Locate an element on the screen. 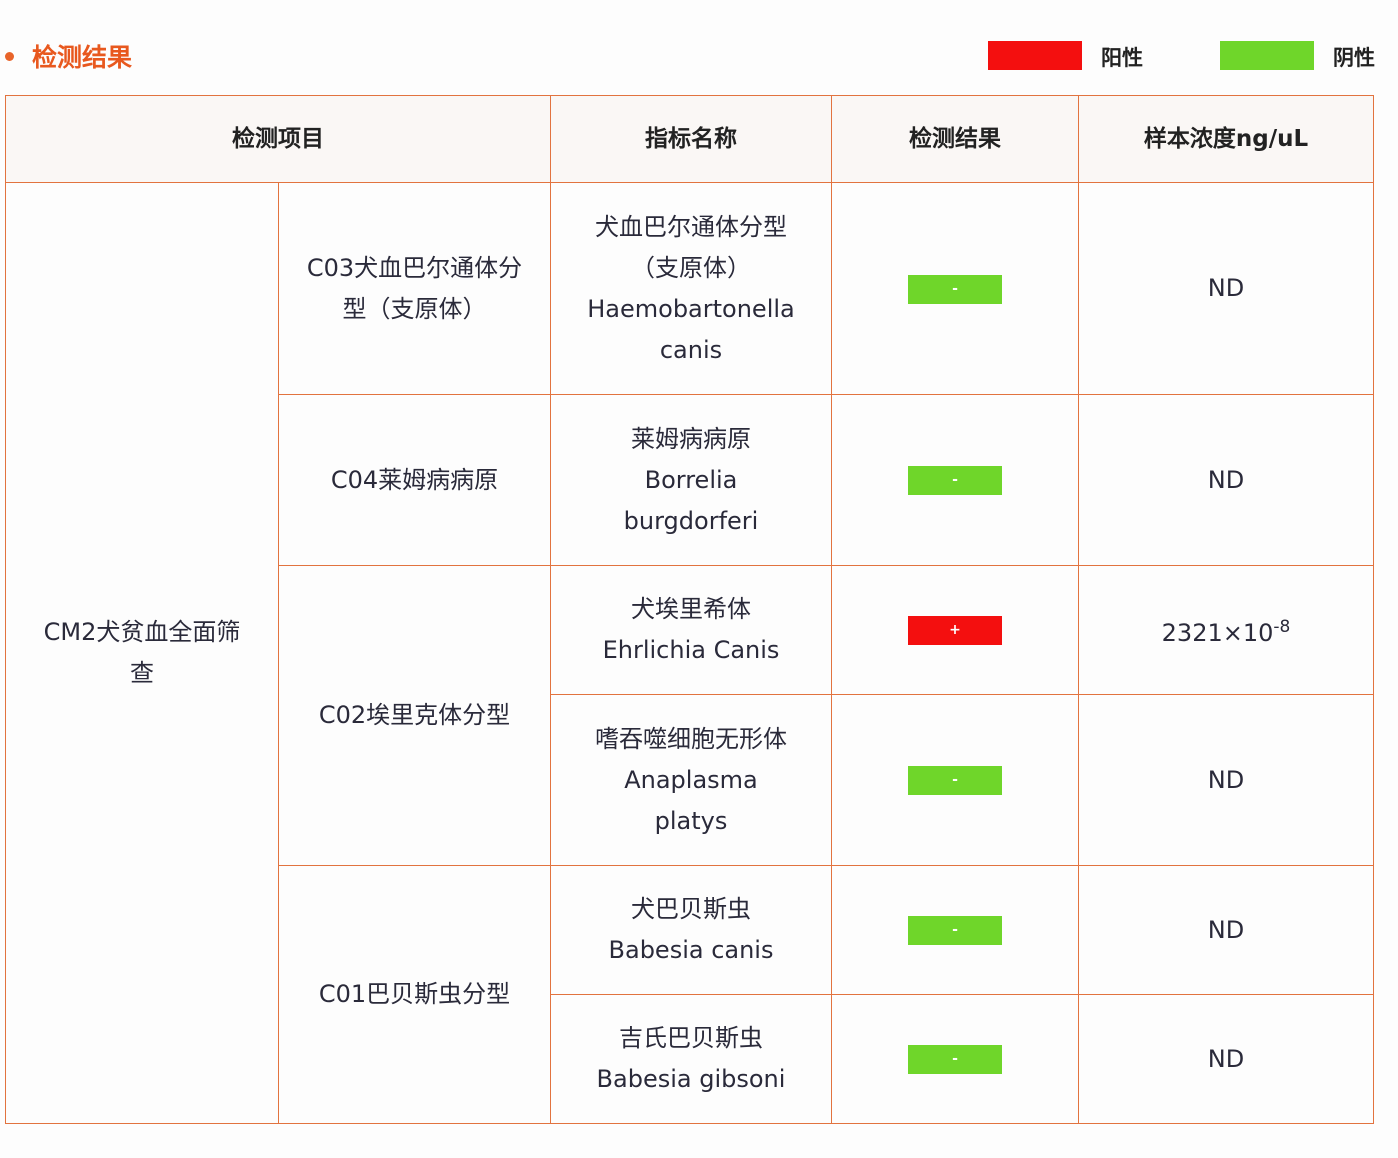 The width and height of the screenshot is (1398, 1158). indicator-en: Babesia canis is located at coordinates (691, 950).